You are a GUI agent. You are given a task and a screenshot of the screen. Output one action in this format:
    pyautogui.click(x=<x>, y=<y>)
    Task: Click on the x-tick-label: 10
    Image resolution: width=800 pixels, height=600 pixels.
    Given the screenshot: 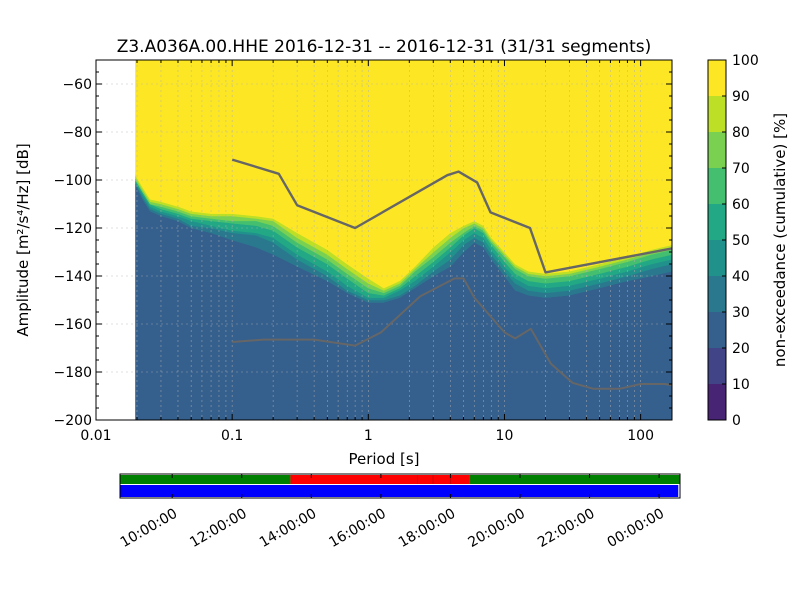 What is the action you would take?
    pyautogui.click(x=505, y=436)
    